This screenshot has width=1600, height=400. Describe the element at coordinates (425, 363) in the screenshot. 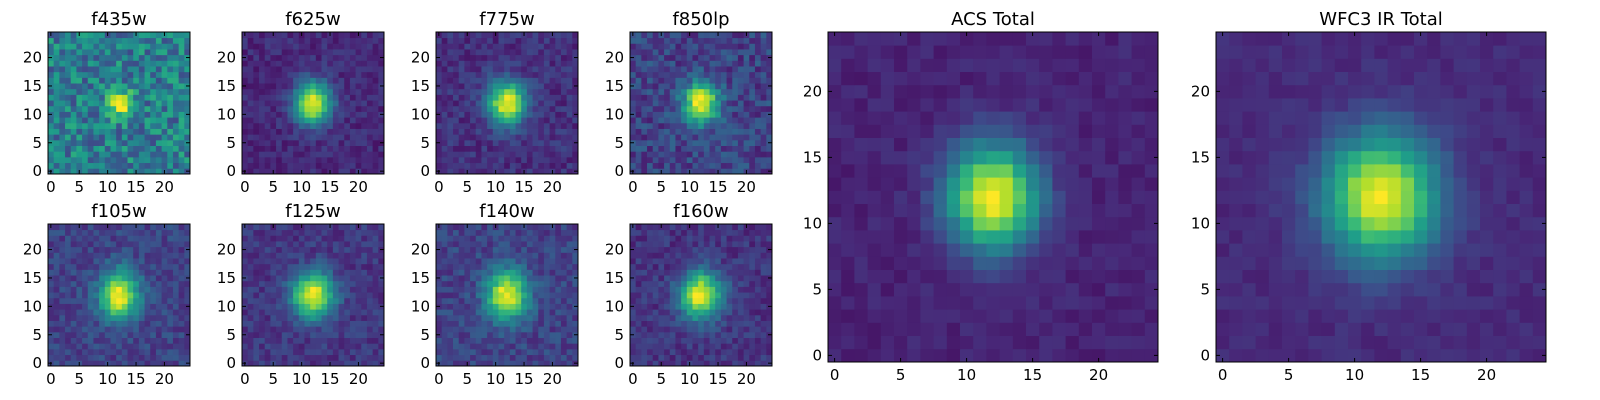

I see `y-tick-label: 0` at that location.